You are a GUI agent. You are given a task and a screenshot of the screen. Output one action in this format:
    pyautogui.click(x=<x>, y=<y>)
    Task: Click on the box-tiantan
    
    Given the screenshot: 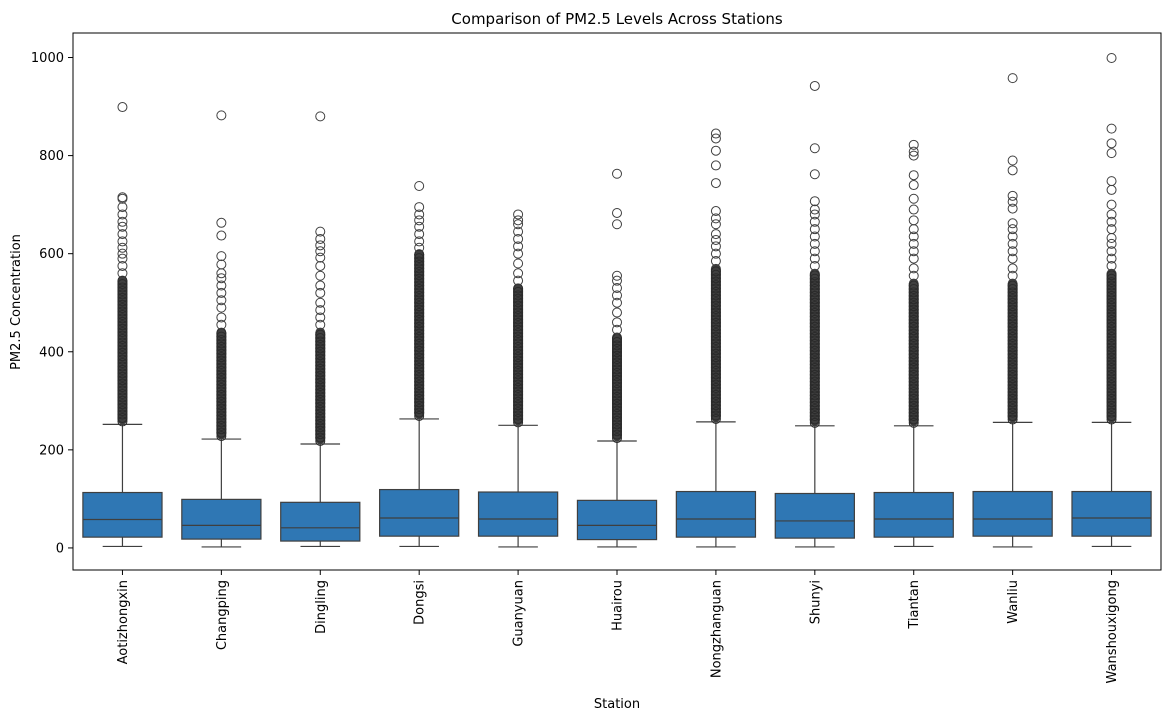 What is the action you would take?
    pyautogui.click(x=913, y=343)
    